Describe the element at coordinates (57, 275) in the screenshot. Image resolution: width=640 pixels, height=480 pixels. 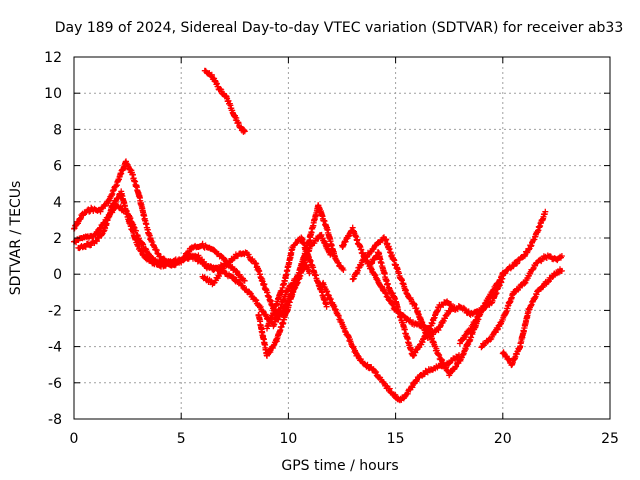
I see `y-tick-label: 0` at that location.